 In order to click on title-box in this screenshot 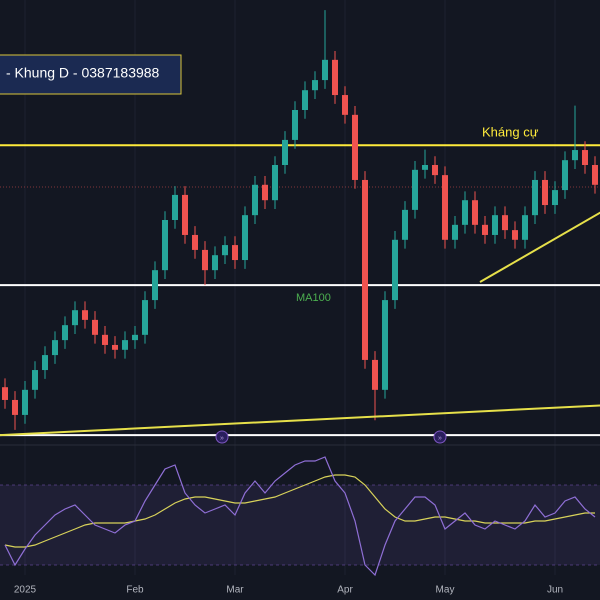, I will do `click(91, 74)`.